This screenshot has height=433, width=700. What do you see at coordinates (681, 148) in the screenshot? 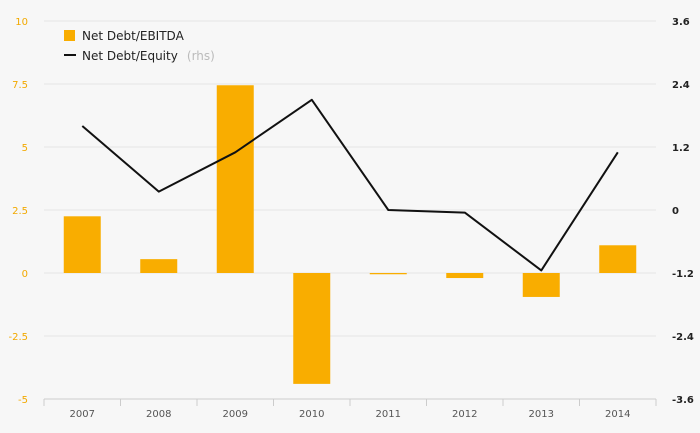
I see `y-right-tick-label: 1.2` at bounding box center [681, 148].